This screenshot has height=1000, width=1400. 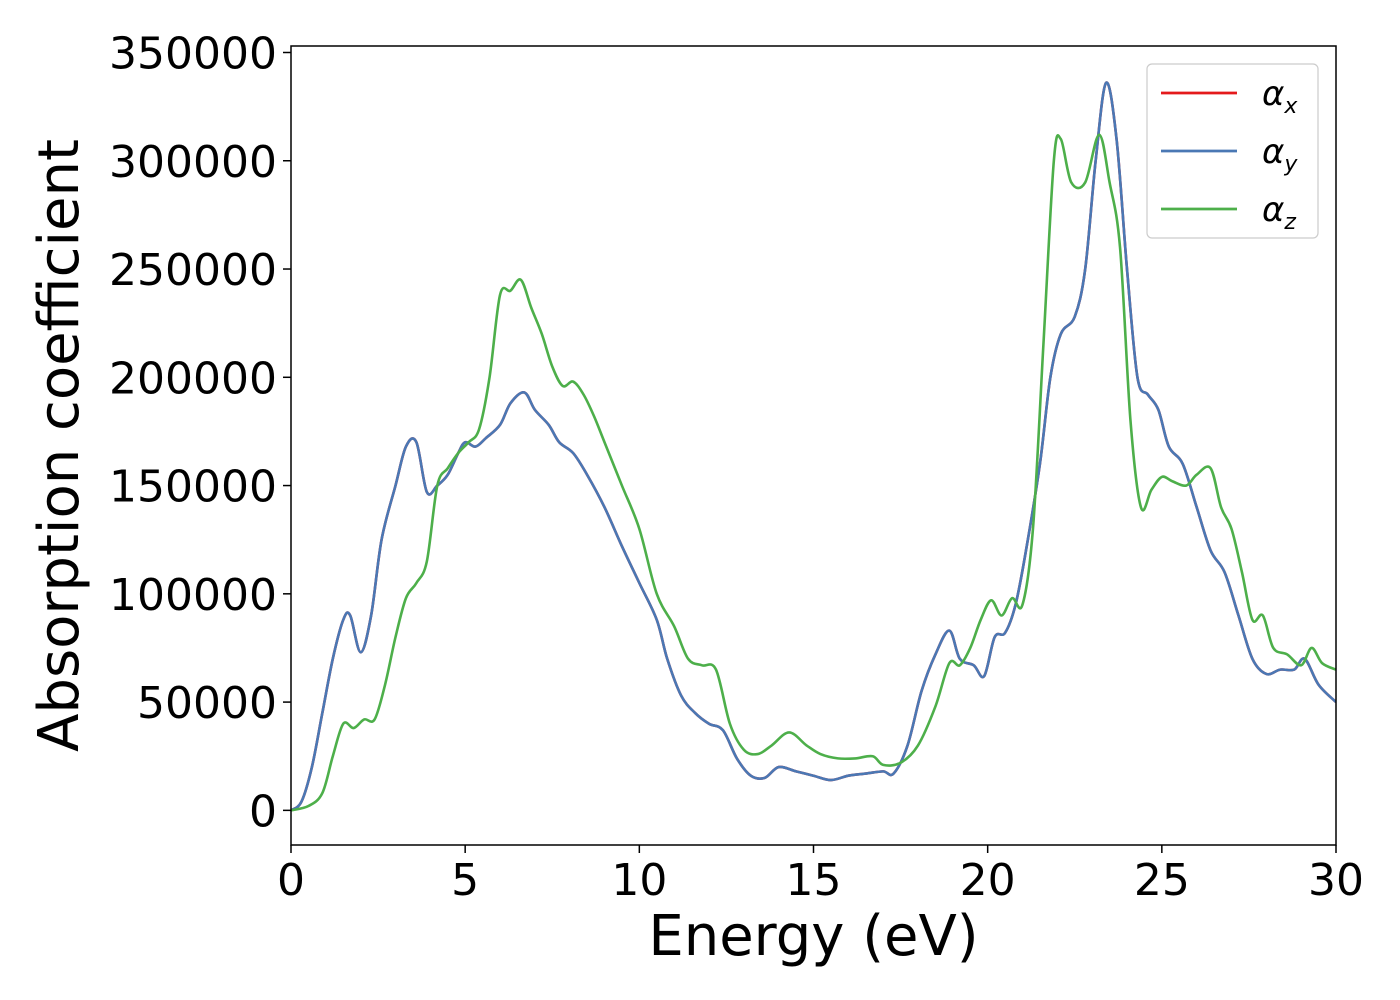 What do you see at coordinates (193, 487) in the screenshot?
I see `y-tick-label: 150000` at bounding box center [193, 487].